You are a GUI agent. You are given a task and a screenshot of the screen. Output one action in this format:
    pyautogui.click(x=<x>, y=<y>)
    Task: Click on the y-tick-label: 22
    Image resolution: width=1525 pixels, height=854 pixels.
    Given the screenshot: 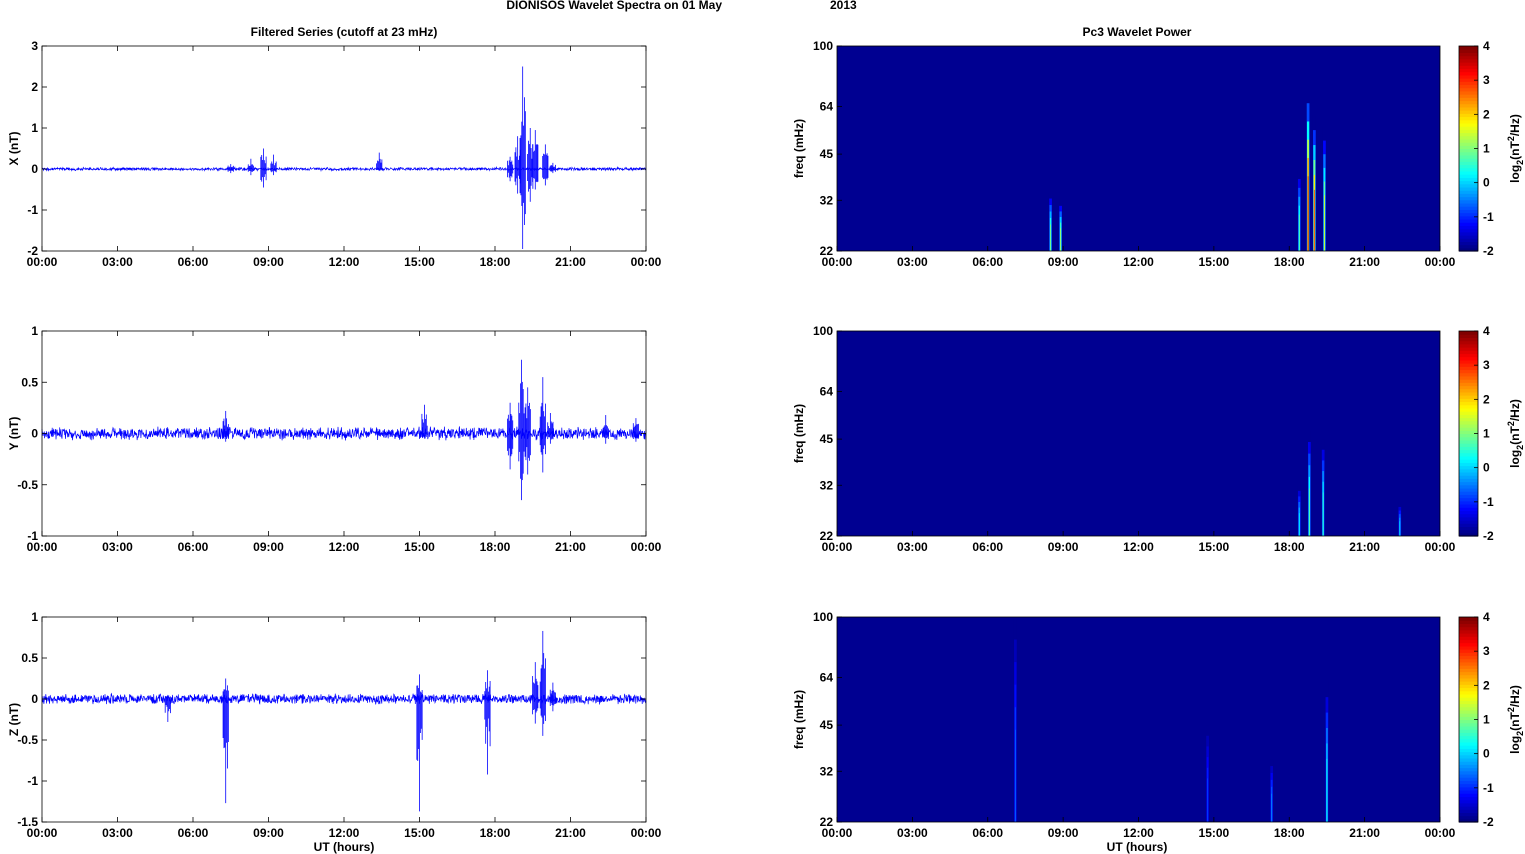 What is the action you would take?
    pyautogui.click(x=827, y=822)
    